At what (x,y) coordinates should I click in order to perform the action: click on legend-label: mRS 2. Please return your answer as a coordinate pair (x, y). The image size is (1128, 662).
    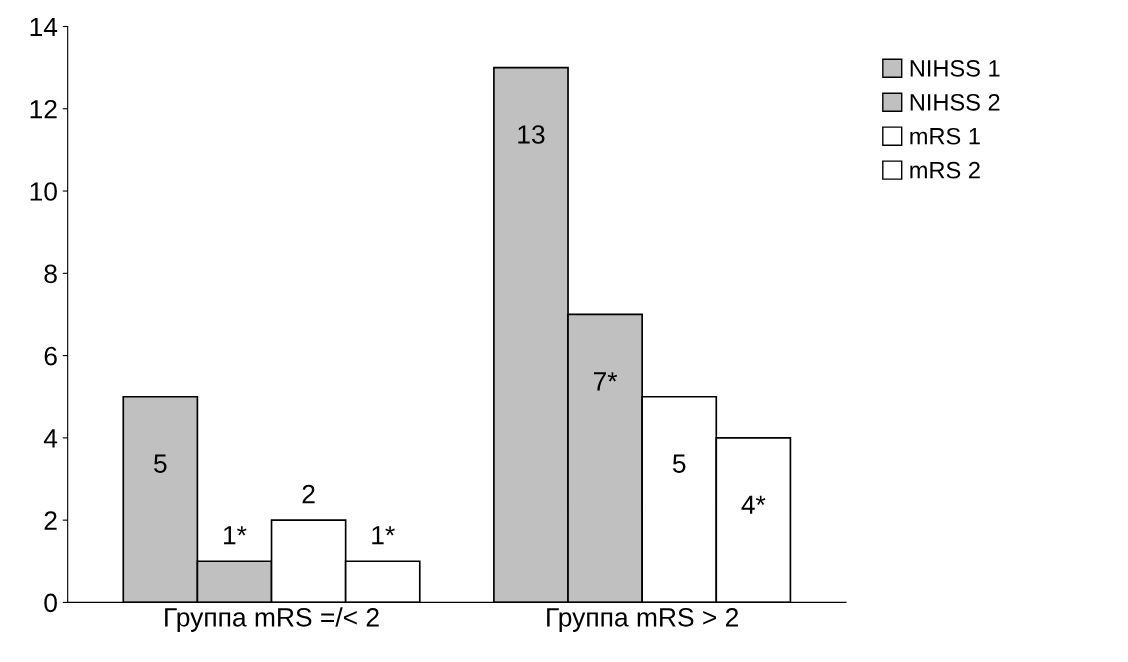
    Looking at the image, I should click on (945, 170).